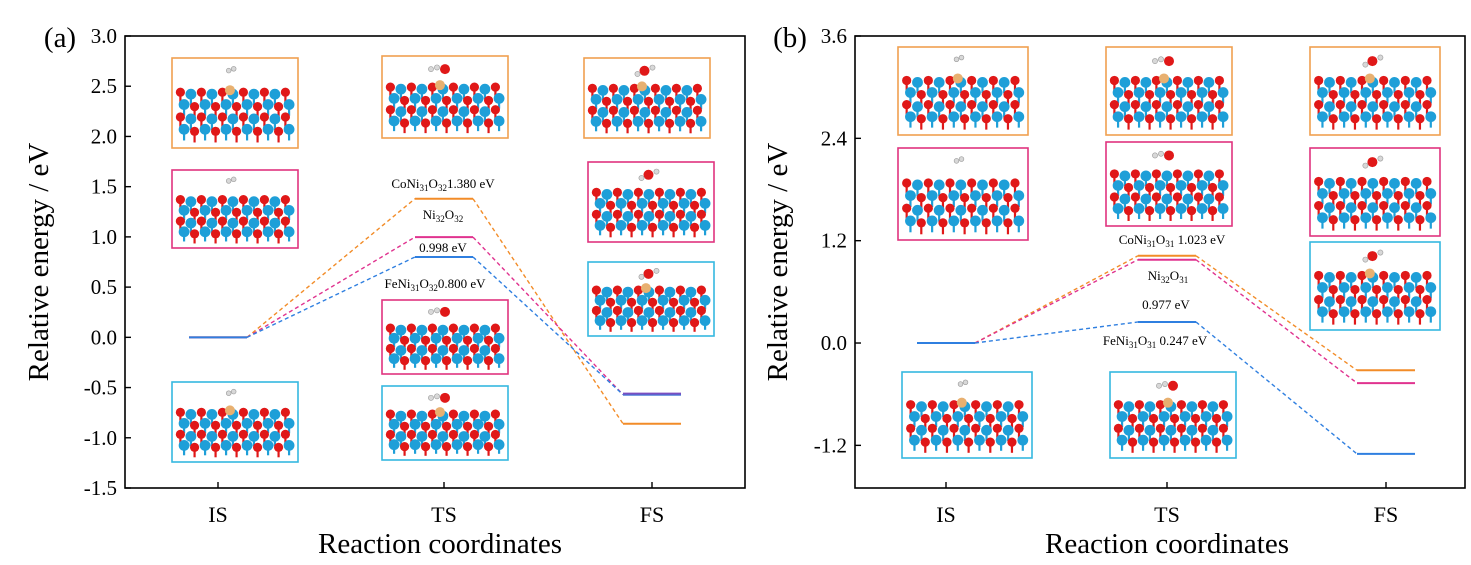  I want to click on y-tick-label: 0.0, so click(104, 337).